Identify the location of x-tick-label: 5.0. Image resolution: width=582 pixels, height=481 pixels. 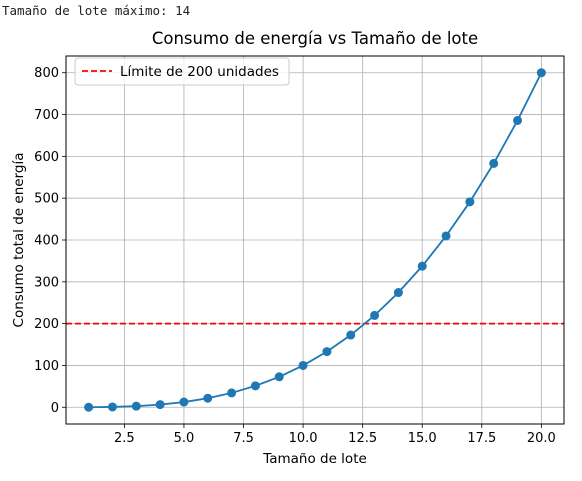
(184, 438).